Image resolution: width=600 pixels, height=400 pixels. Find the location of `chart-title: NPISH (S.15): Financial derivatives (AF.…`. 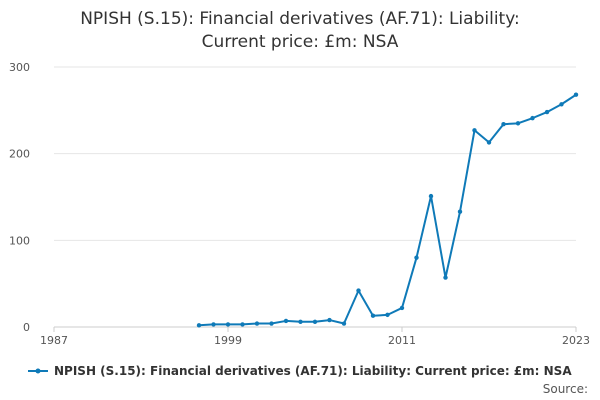

chart-title: NPISH (S.15): Financial derivatives (AF.… is located at coordinates (300, 30).